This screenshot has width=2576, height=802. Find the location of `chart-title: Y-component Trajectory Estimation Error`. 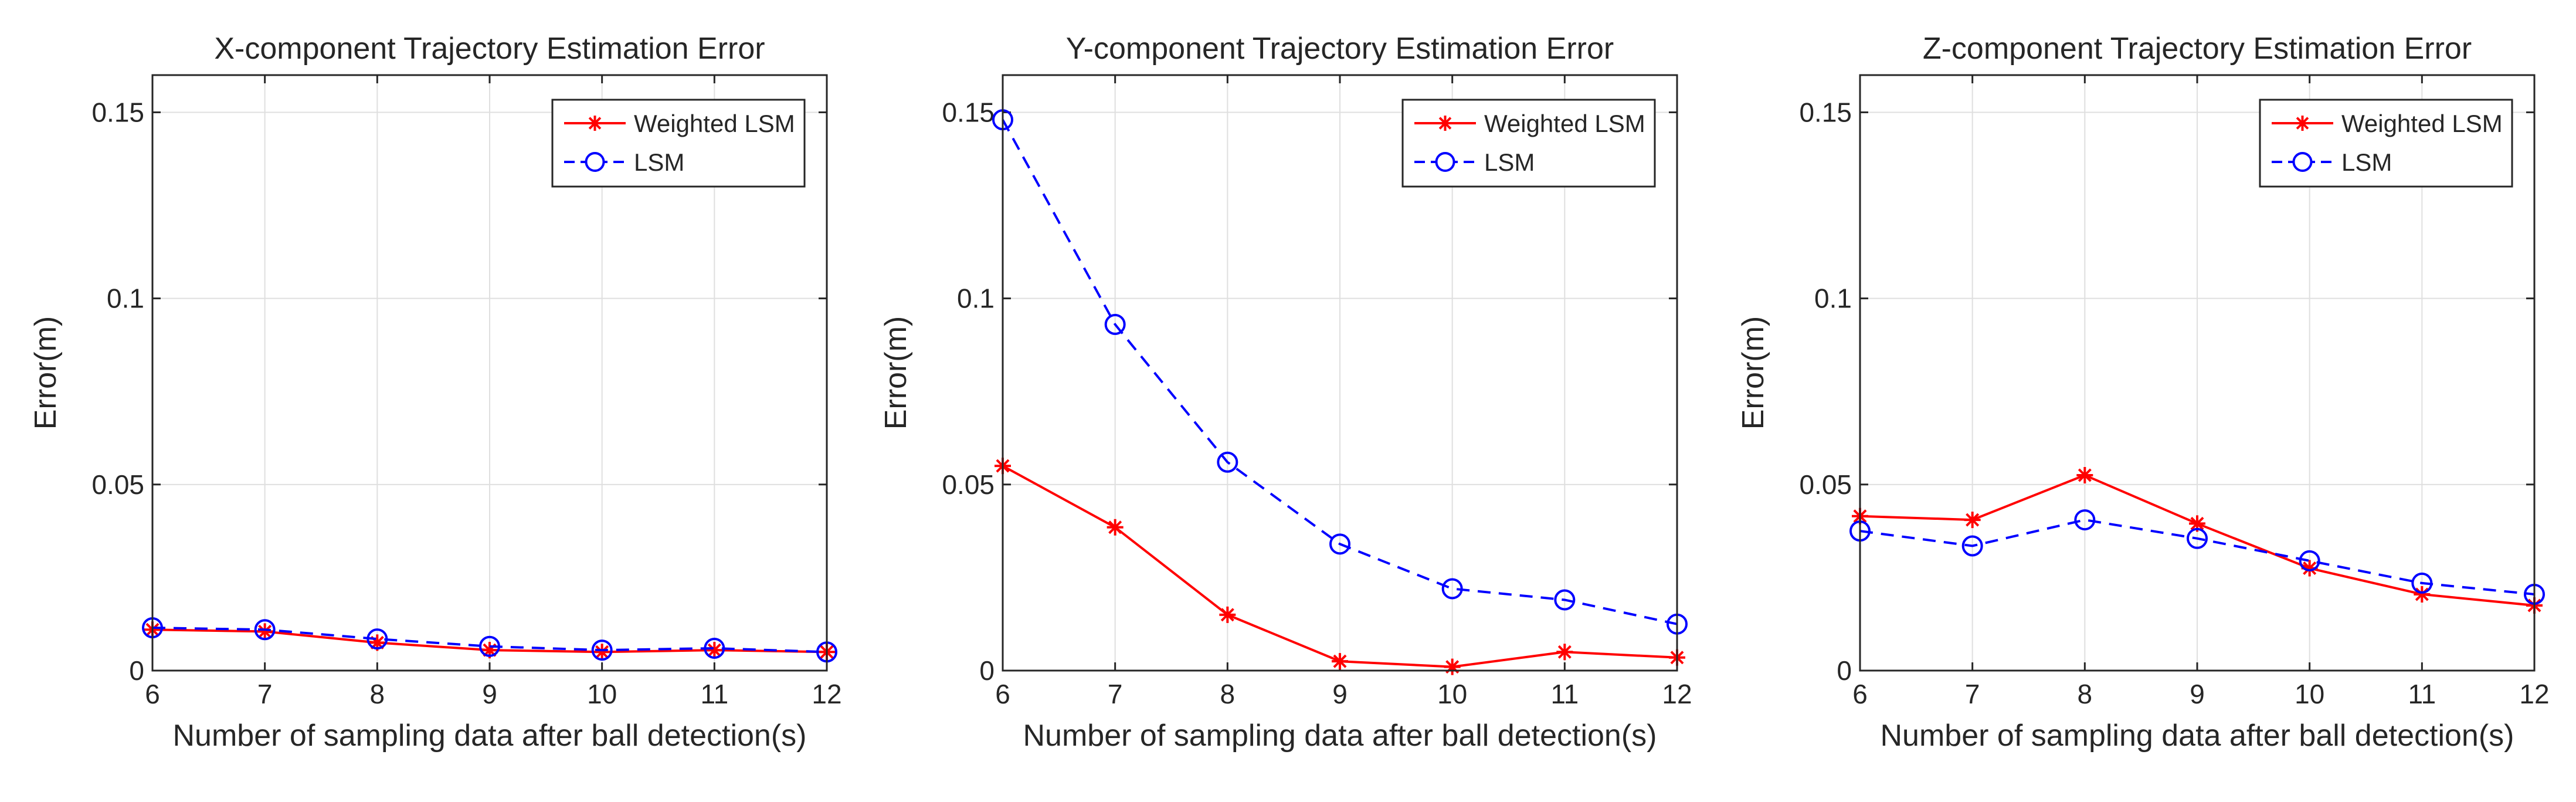

chart-title: Y-component Trajectory Estimation Error is located at coordinates (1340, 49).